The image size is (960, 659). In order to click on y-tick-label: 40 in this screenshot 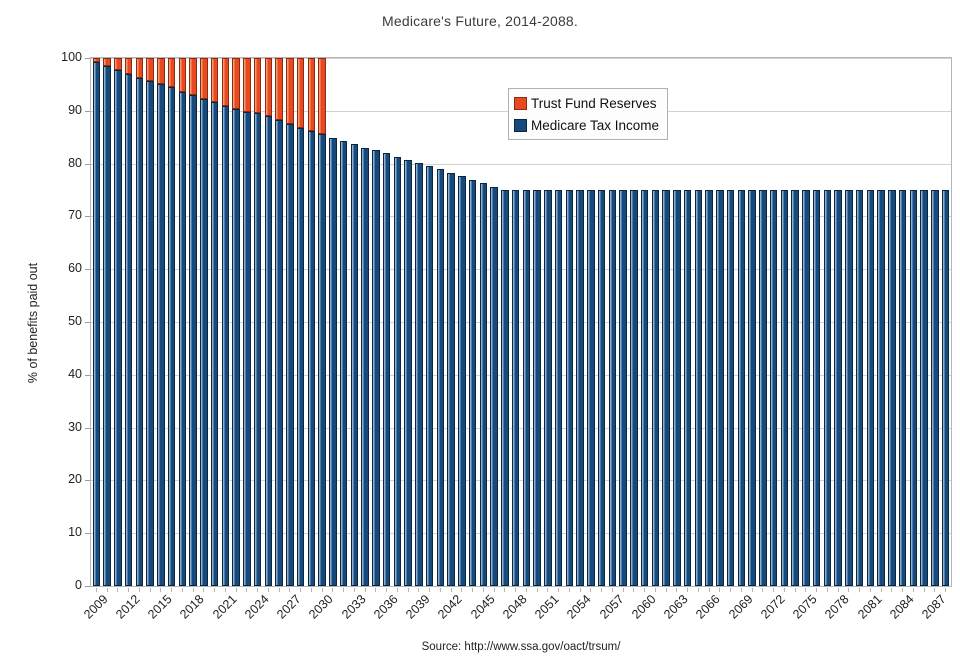, I will do `click(75, 373)`.